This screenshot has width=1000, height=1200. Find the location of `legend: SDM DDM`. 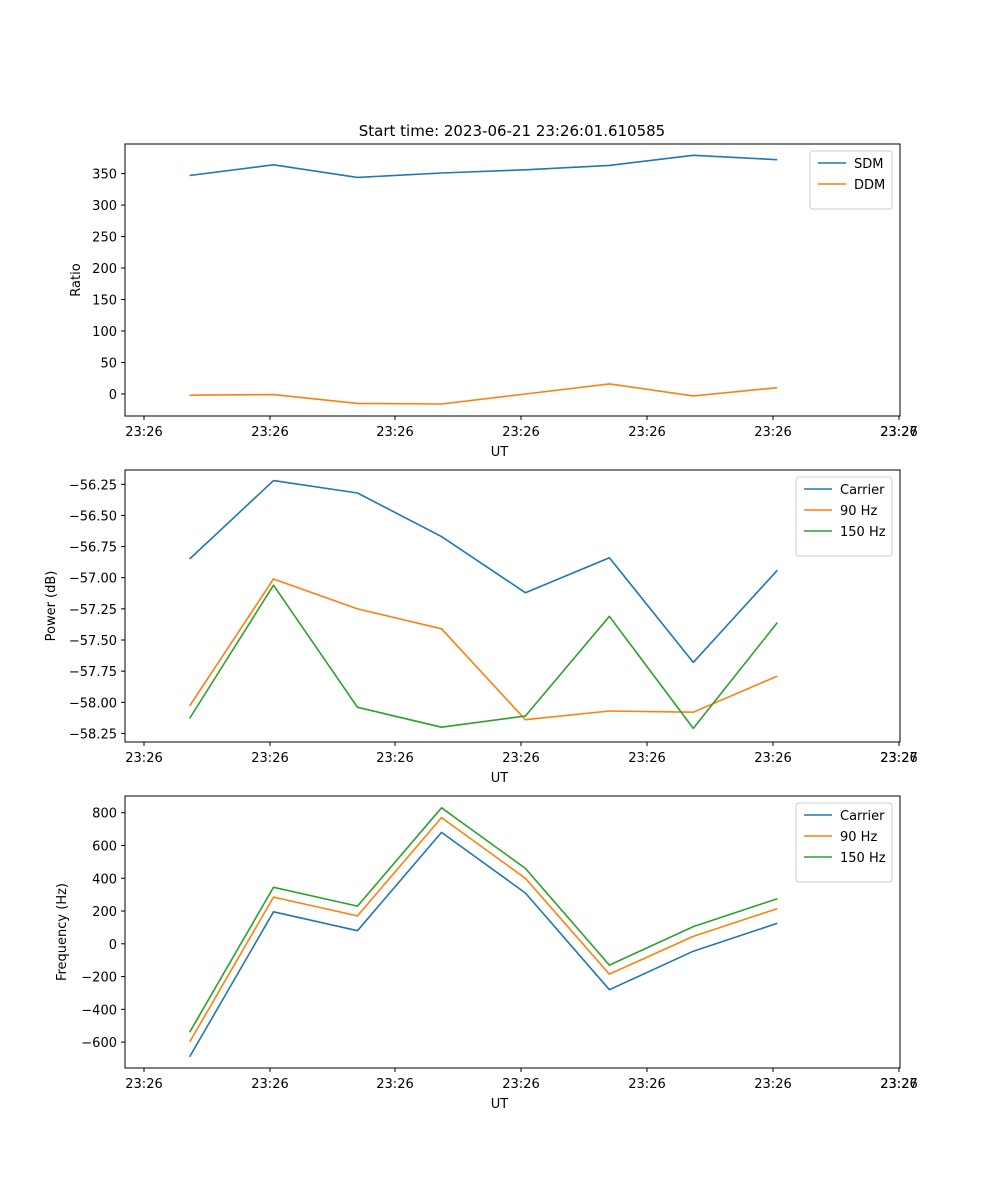

legend: SDM DDM is located at coordinates (851, 180).